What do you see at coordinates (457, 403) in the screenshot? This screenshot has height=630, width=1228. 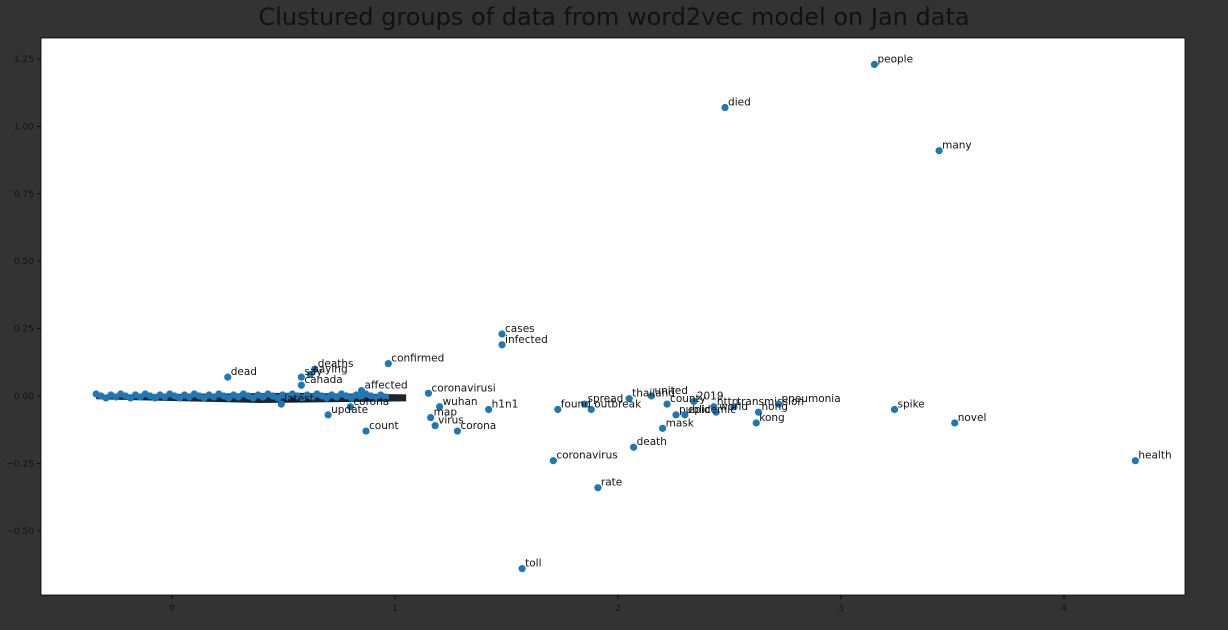 I see `data-point: wuhan` at bounding box center [457, 403].